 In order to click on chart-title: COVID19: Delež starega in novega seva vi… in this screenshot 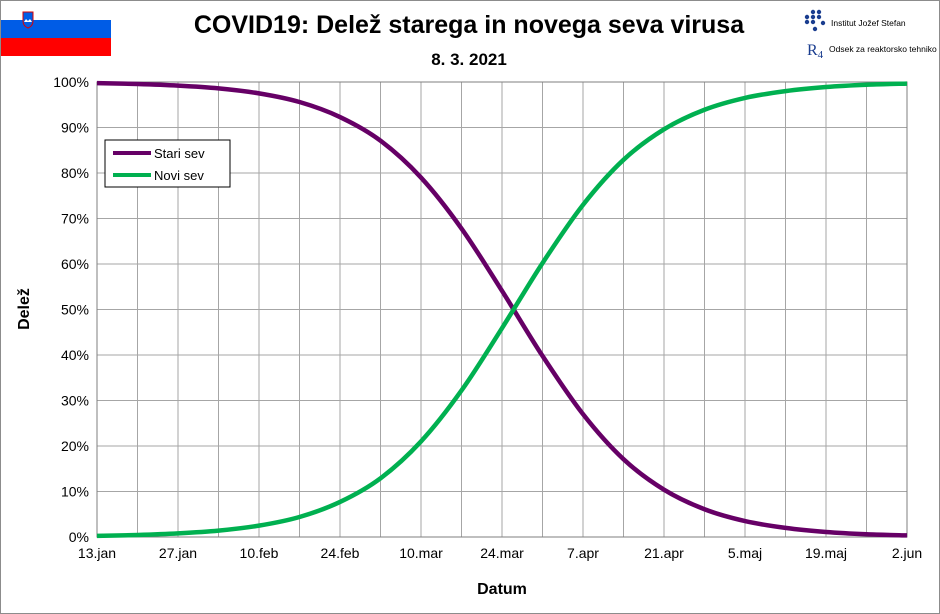, I will do `click(469, 25)`.